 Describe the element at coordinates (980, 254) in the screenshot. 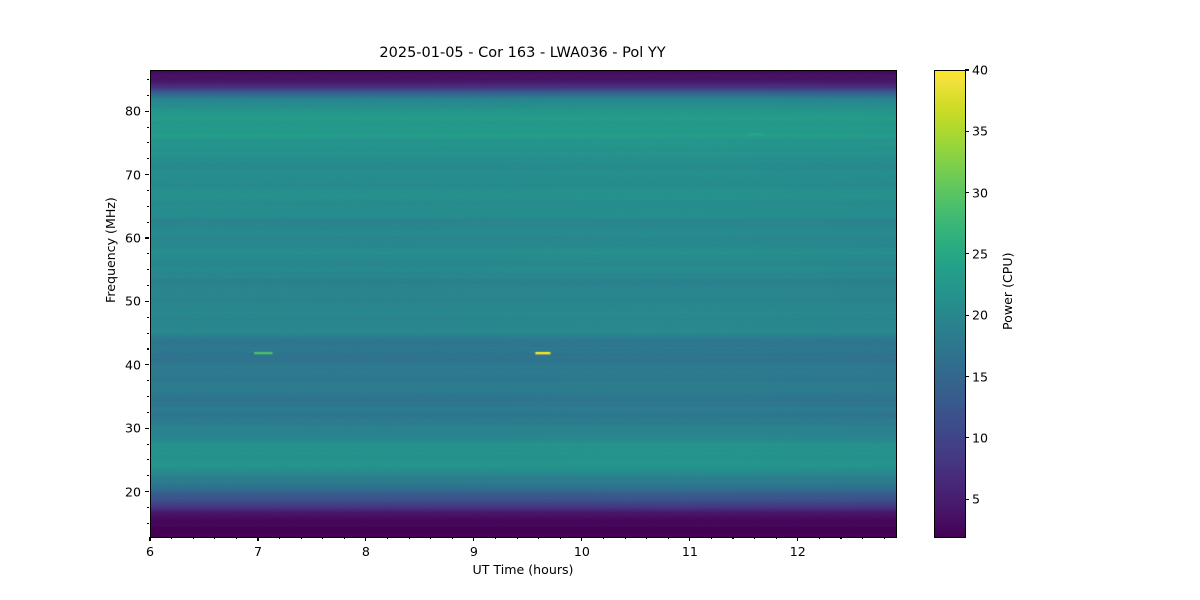

I see `colorbar-tick-label: 25` at that location.